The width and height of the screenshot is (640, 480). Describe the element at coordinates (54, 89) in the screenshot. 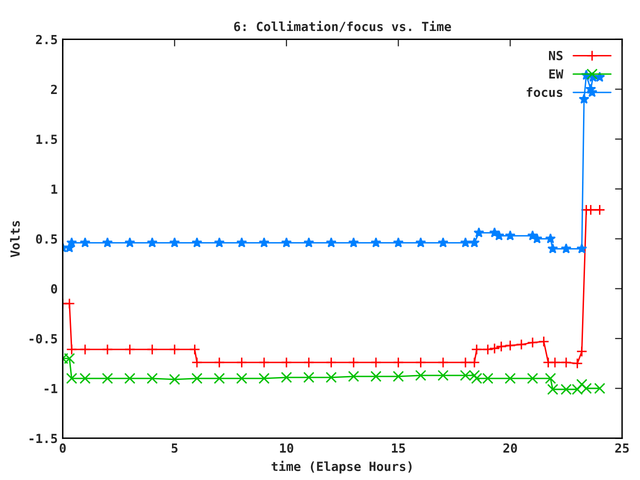

I see `y-tick-label: 2` at that location.